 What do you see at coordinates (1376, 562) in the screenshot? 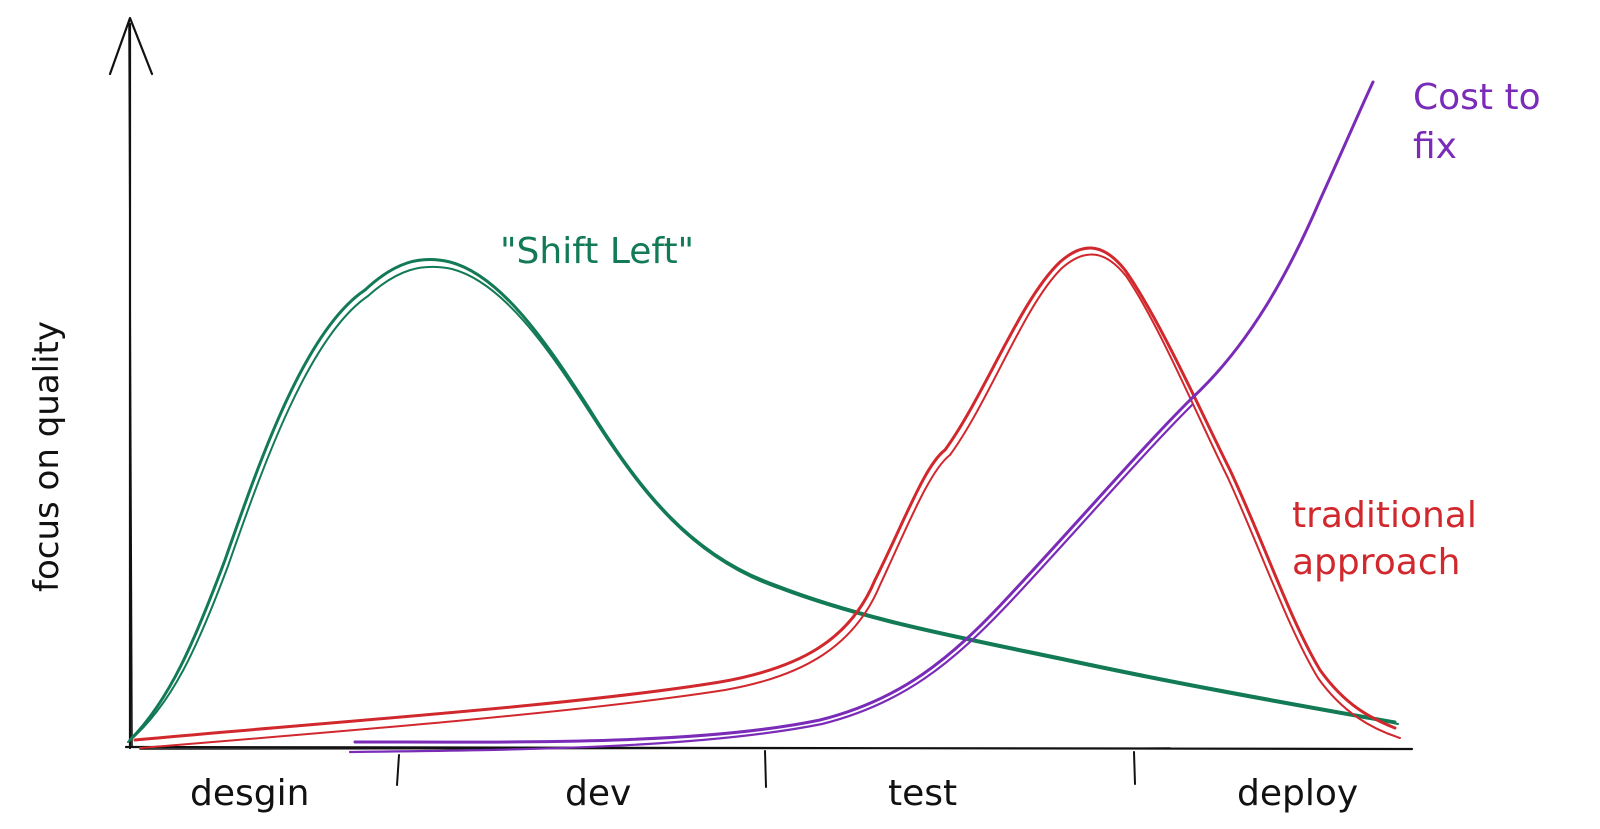
I see `traditional-label-line2: approach` at bounding box center [1376, 562].